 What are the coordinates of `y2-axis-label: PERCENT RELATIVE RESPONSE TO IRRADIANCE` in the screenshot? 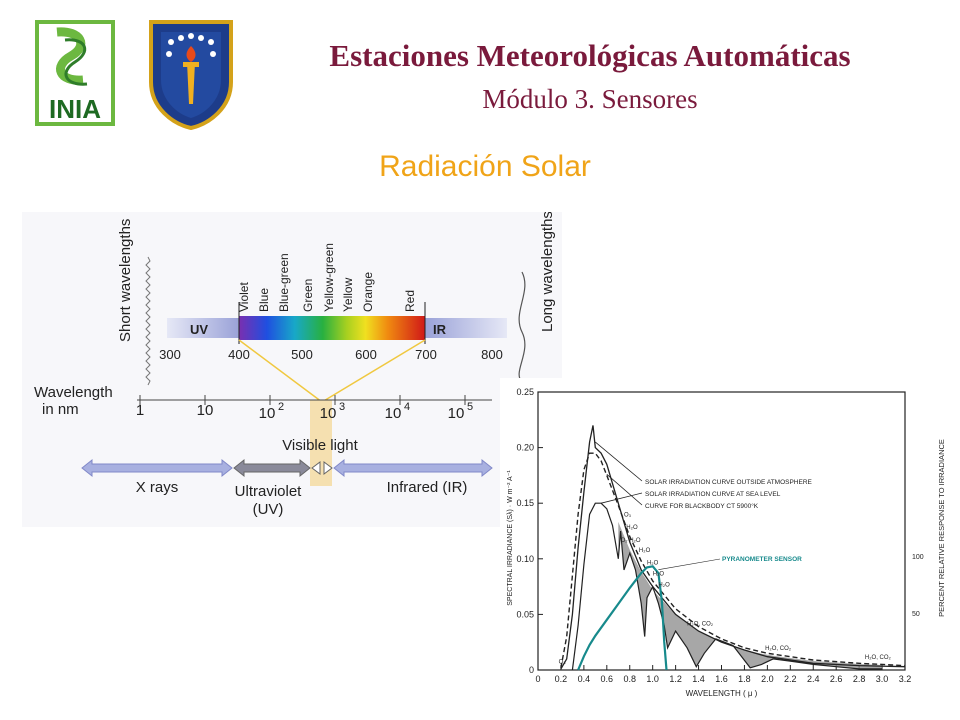 It's located at (941, 528).